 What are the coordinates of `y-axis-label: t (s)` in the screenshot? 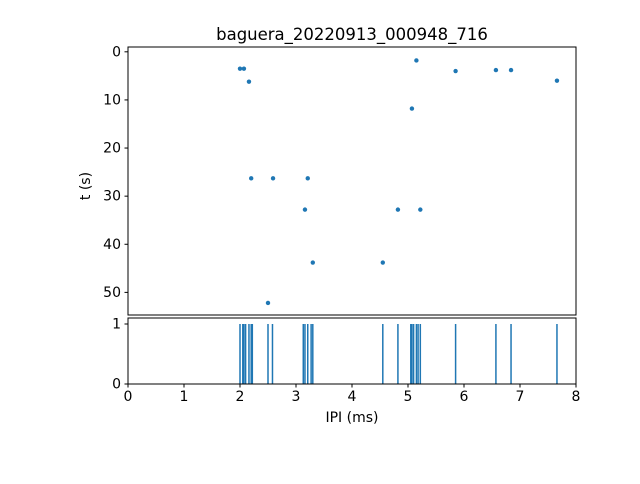 It's located at (86, 186).